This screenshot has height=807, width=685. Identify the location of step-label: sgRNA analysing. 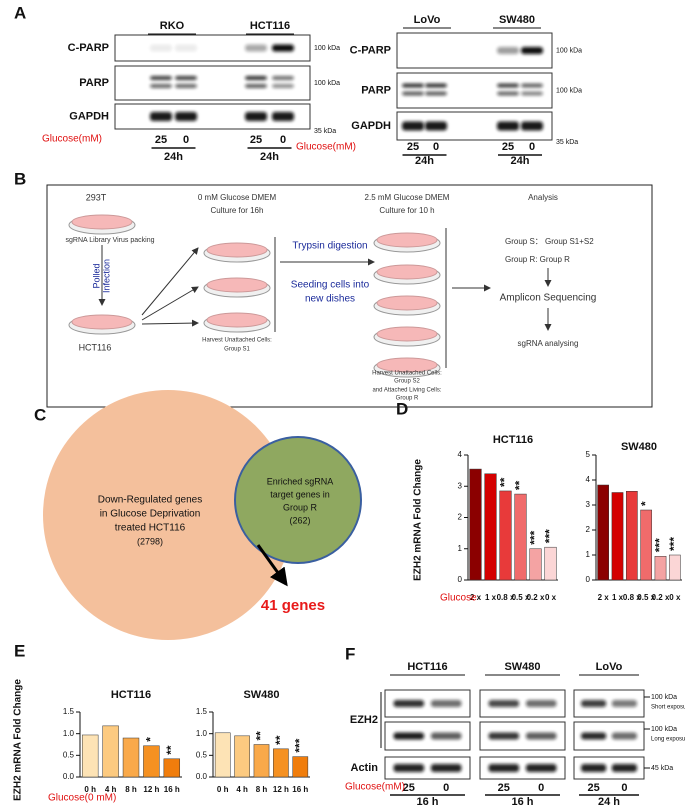
(548, 343).